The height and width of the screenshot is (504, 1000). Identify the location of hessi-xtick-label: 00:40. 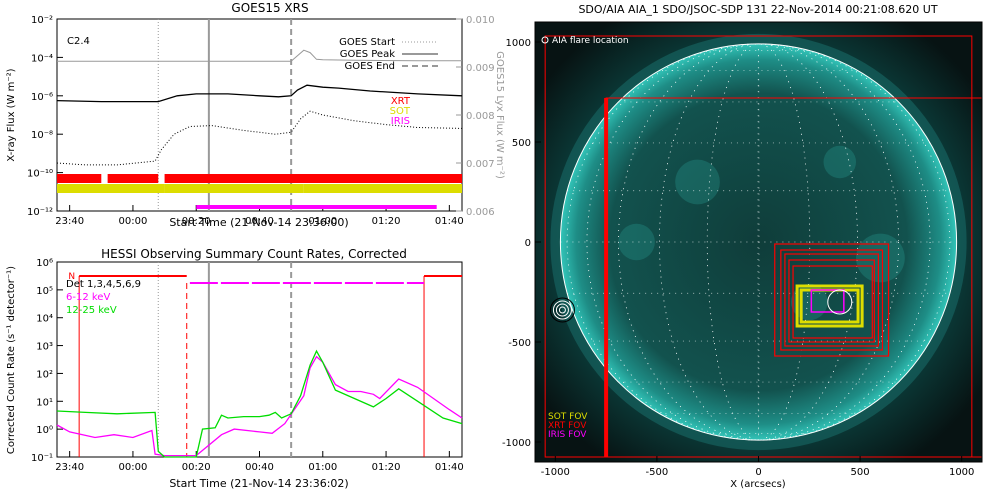
(259, 467).